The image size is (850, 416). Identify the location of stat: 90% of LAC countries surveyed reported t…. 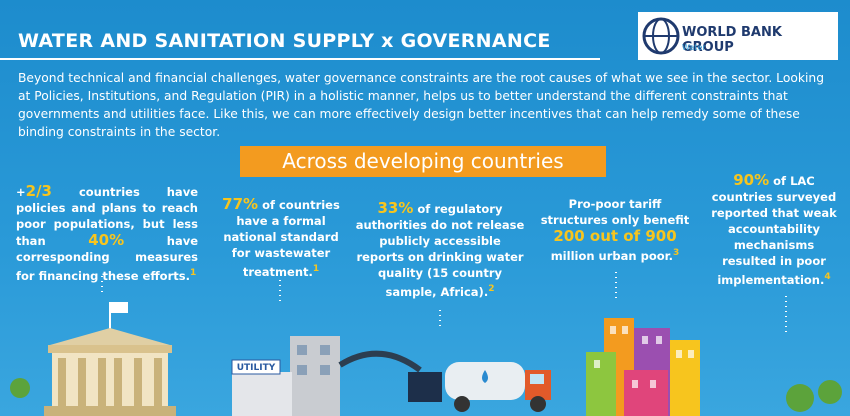
(774, 230).